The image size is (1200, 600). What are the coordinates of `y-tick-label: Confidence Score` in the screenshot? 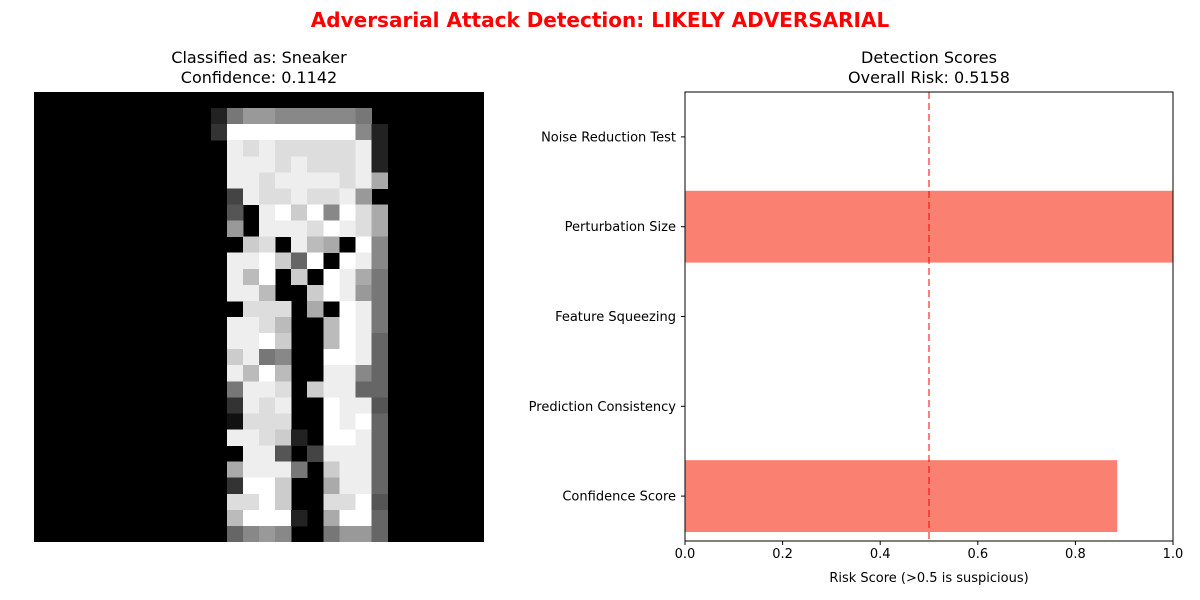 It's located at (619, 497).